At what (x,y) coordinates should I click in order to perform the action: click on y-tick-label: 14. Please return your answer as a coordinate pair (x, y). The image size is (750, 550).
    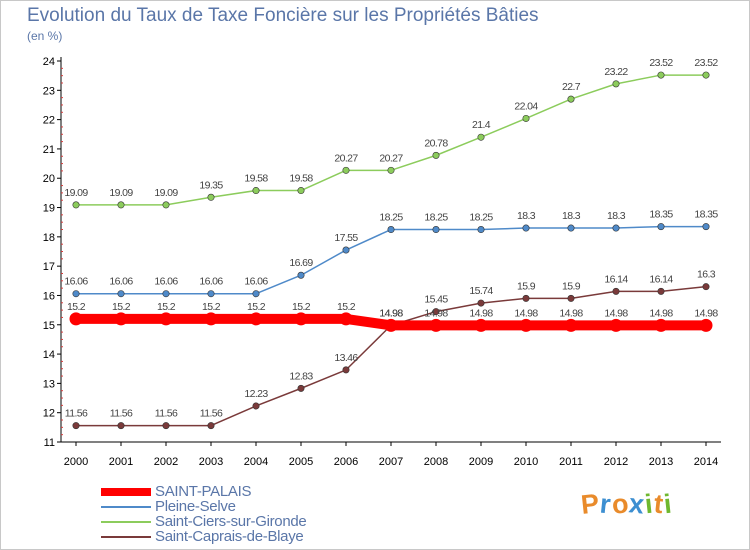
    Looking at the image, I should click on (49, 355).